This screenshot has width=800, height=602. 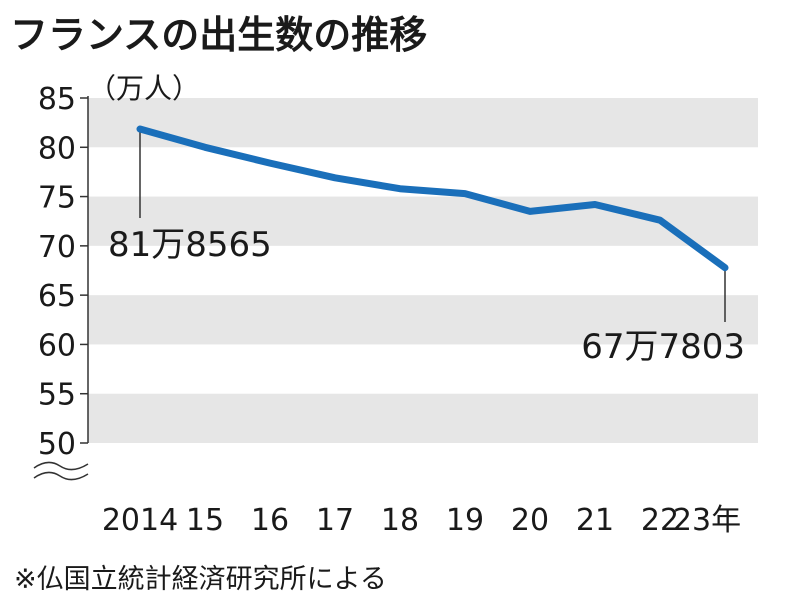 I want to click on x-tick-label: 17, so click(x=335, y=520).